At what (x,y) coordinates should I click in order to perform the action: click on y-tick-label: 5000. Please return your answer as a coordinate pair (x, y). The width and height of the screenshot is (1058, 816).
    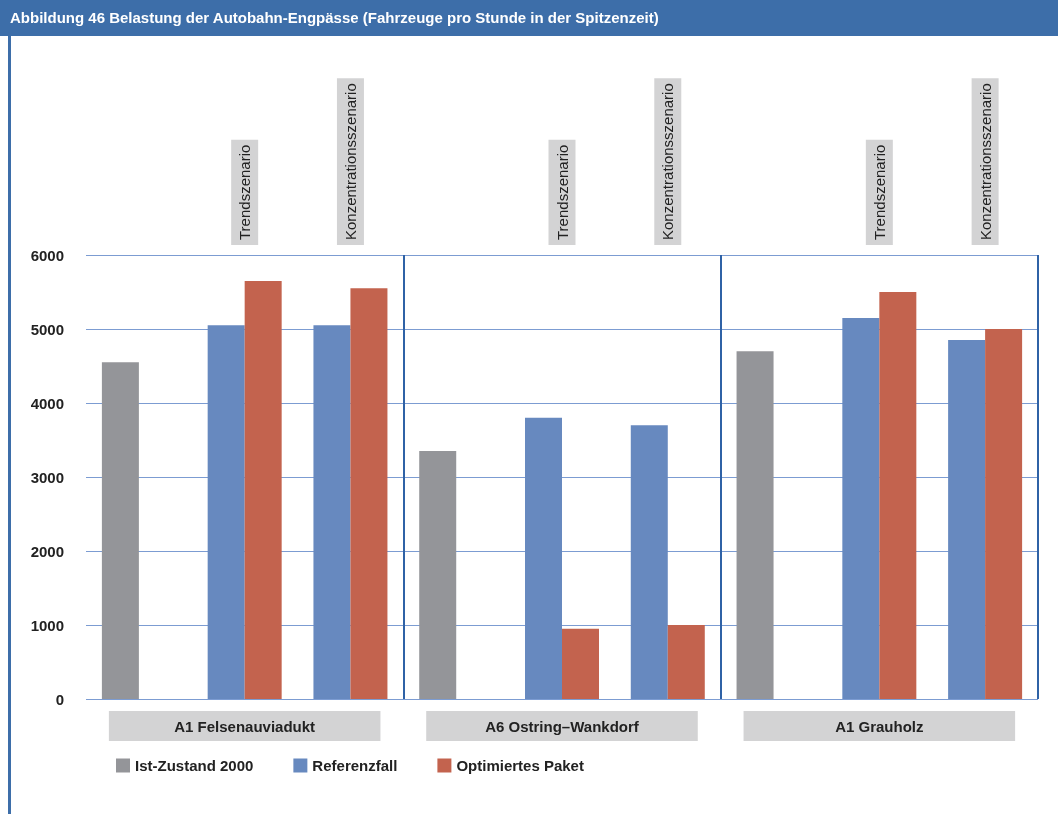
    Looking at the image, I should click on (47, 329).